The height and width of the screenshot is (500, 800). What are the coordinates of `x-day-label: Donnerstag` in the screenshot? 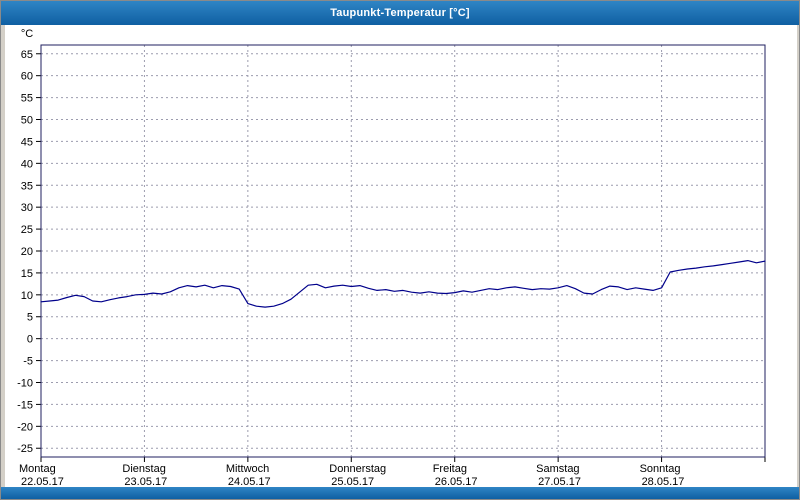 It's located at (357, 469).